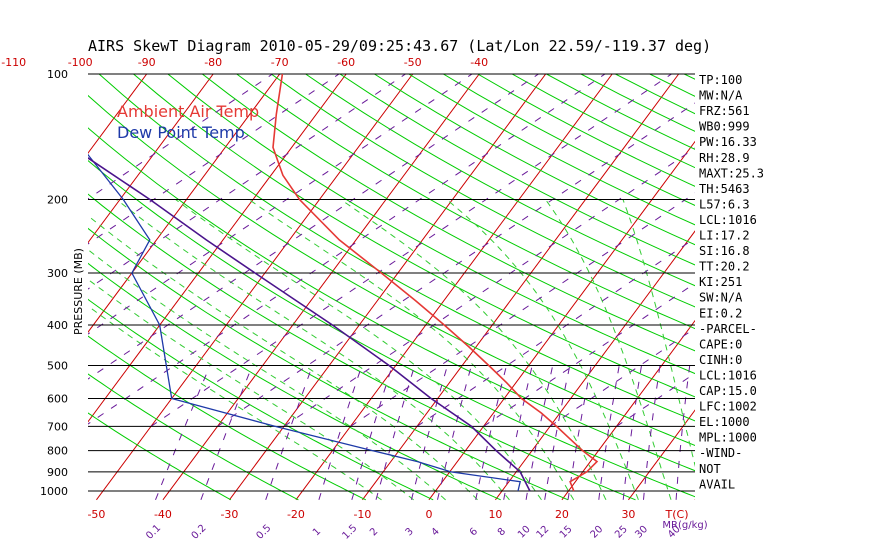  Describe the element at coordinates (720, 453) in the screenshot. I see `stability-index-line: -WIND-` at that location.